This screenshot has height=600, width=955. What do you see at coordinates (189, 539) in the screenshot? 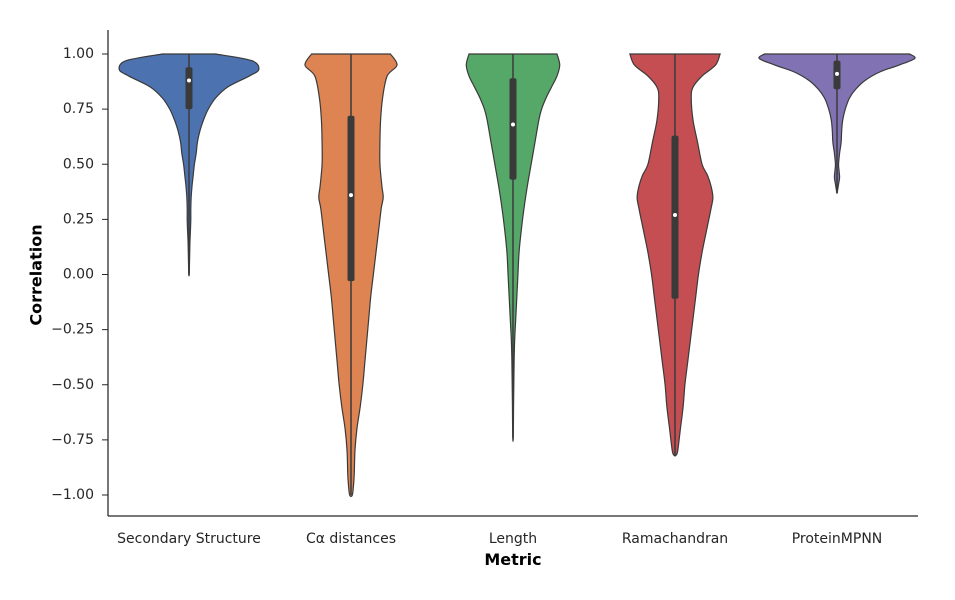
I see `x-tick-label: Secondary Structure` at bounding box center [189, 539].